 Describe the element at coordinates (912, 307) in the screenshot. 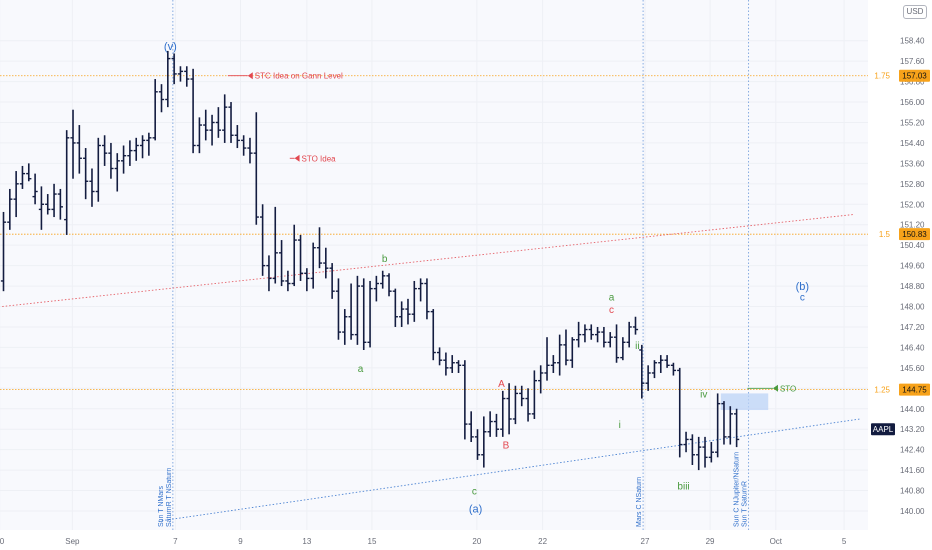

I see `y-tick-label: 148.00` at that location.